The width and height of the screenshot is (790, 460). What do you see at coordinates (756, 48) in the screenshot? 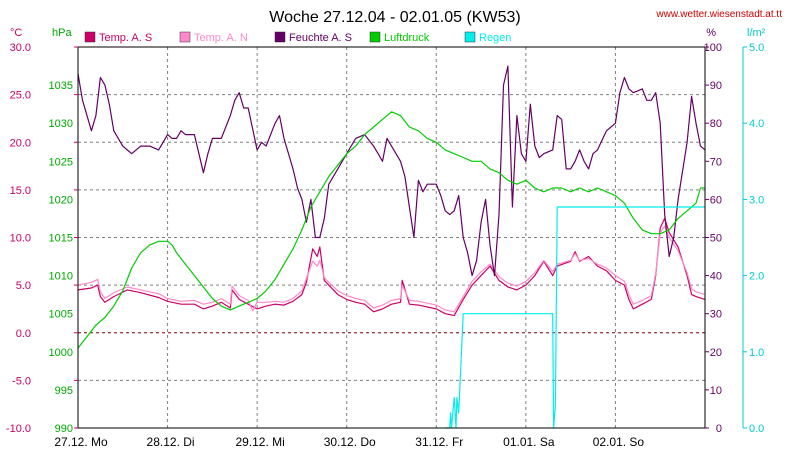
I see `rain-tick-label: 5.0` at bounding box center [756, 48].